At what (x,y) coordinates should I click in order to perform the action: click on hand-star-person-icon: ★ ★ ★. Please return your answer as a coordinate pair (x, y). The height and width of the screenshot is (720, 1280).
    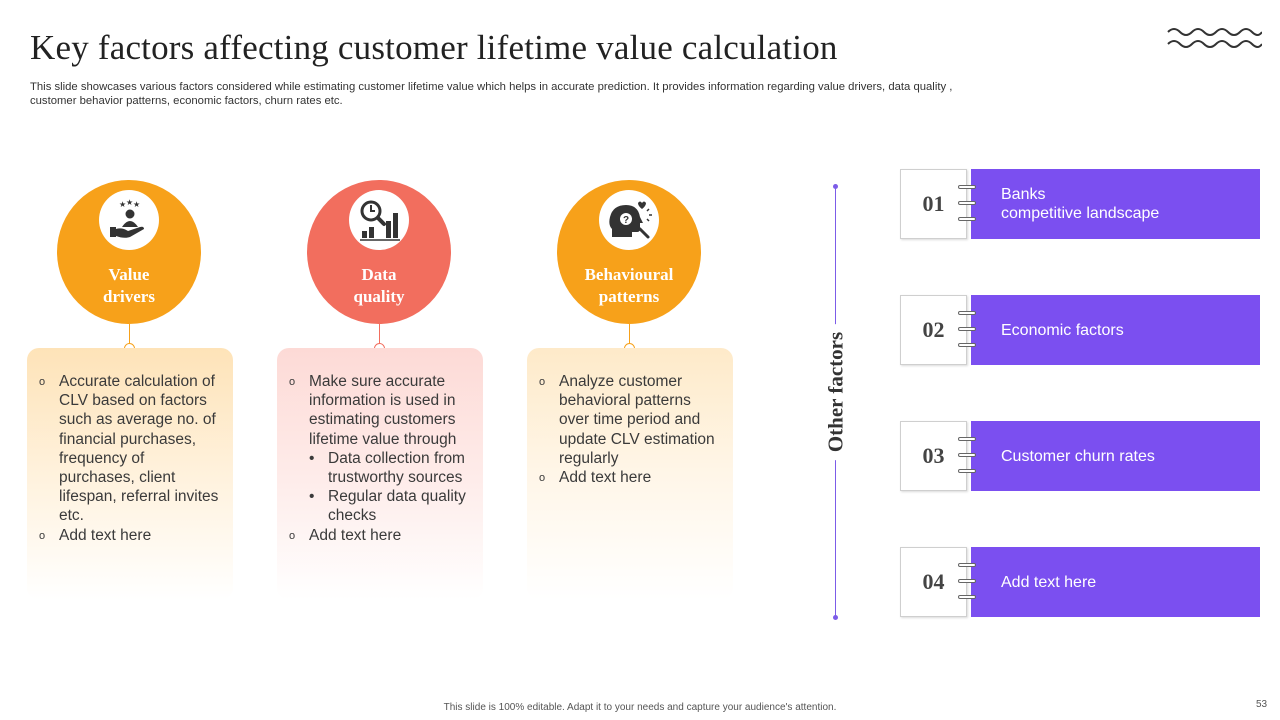
    Looking at the image, I should click on (129, 220).